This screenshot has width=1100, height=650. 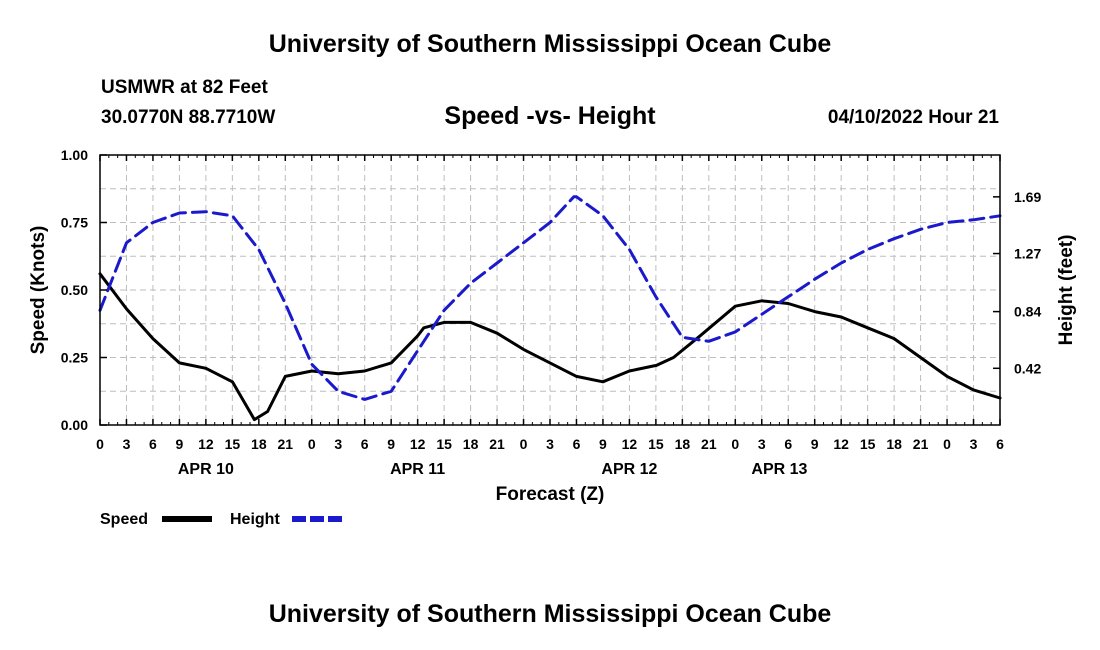 I want to click on y-tick-label: 0.00, so click(x=74, y=425).